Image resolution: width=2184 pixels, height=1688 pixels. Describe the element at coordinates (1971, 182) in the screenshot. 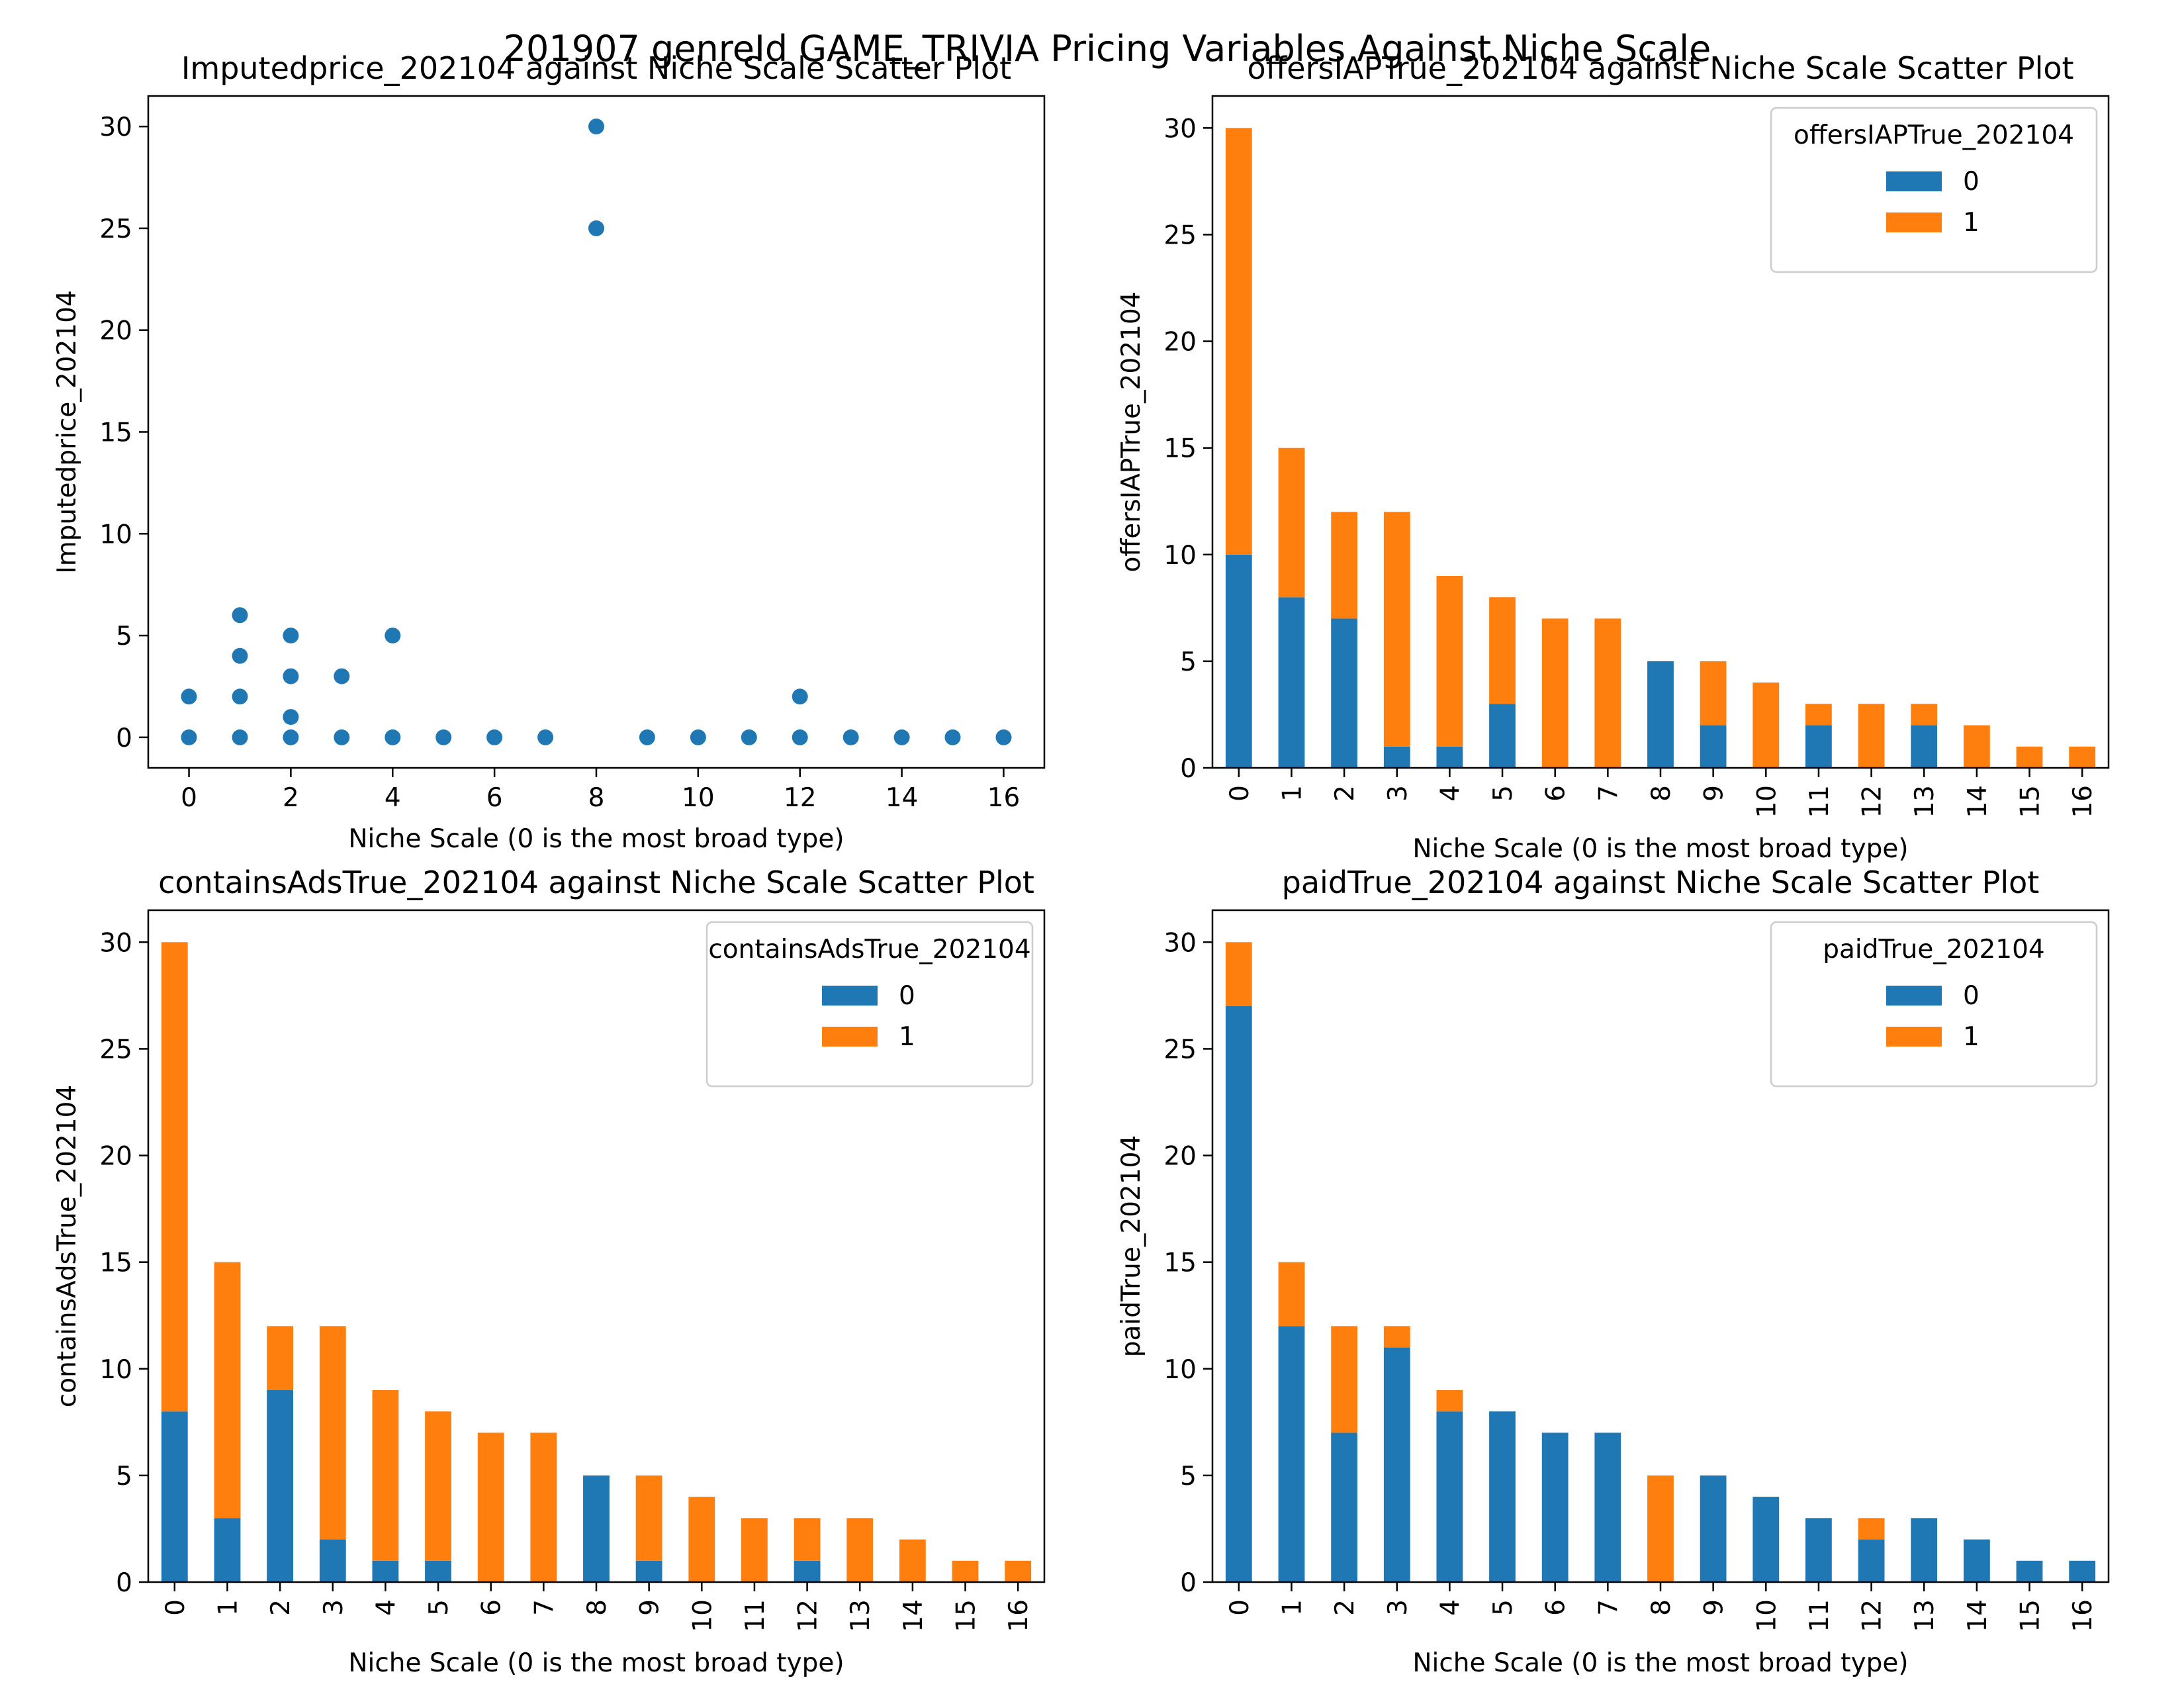

I see `legend-label: 0` at that location.